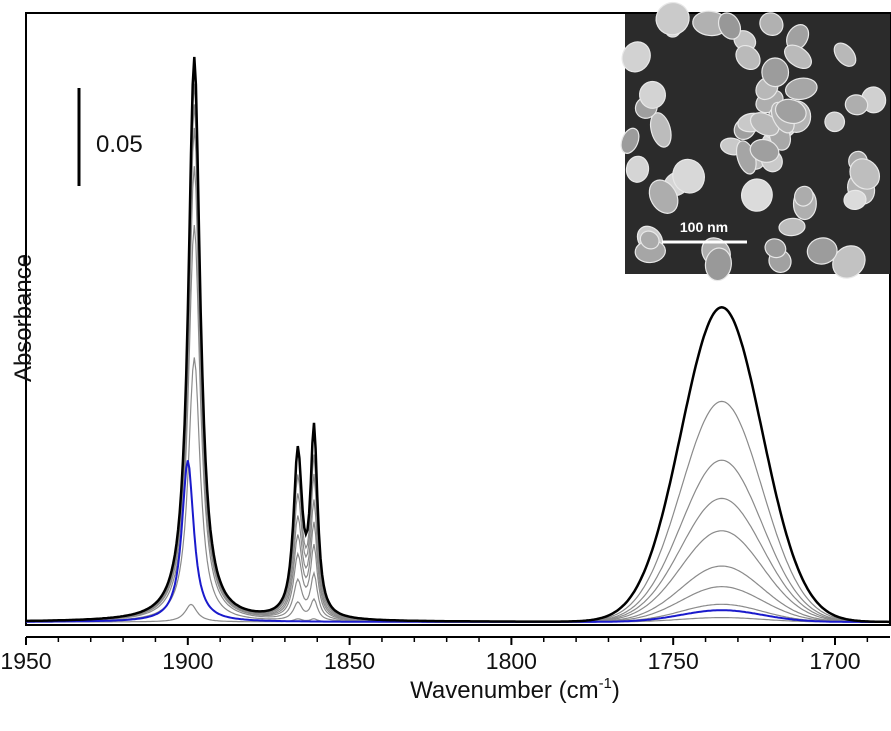  I want to click on sem-particles-group, so click(753, 141).